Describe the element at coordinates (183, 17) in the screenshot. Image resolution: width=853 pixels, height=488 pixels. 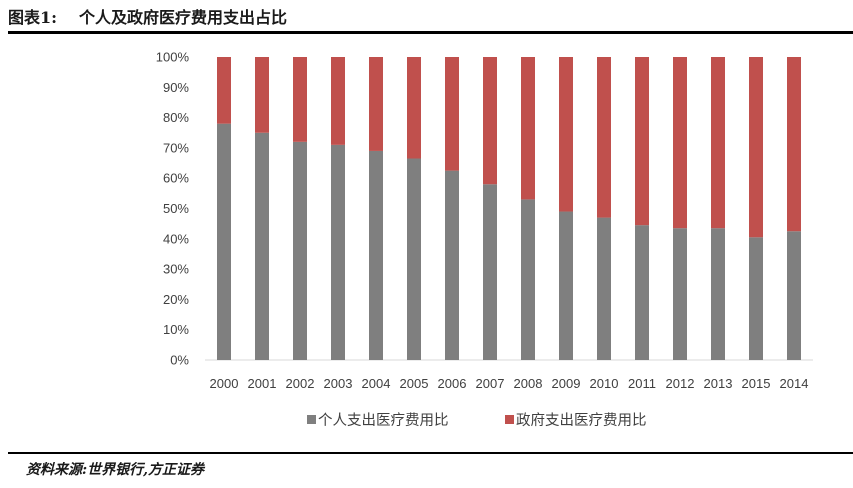
I see `figure-title-text: 个人及政府医疗费用支出占比` at that location.